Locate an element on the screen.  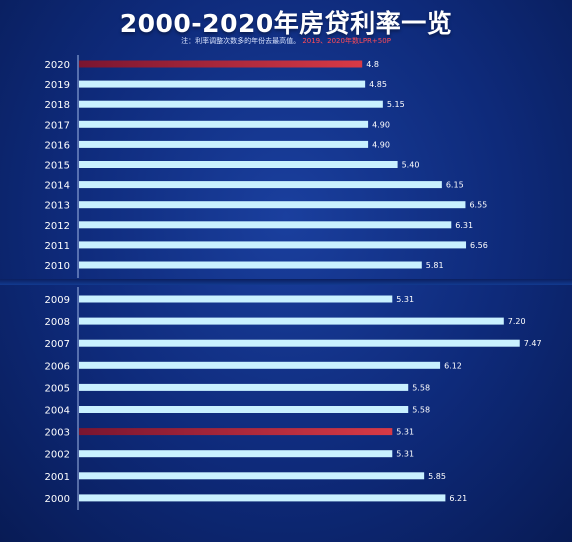
data-label: 6.21 is located at coordinates (458, 498).